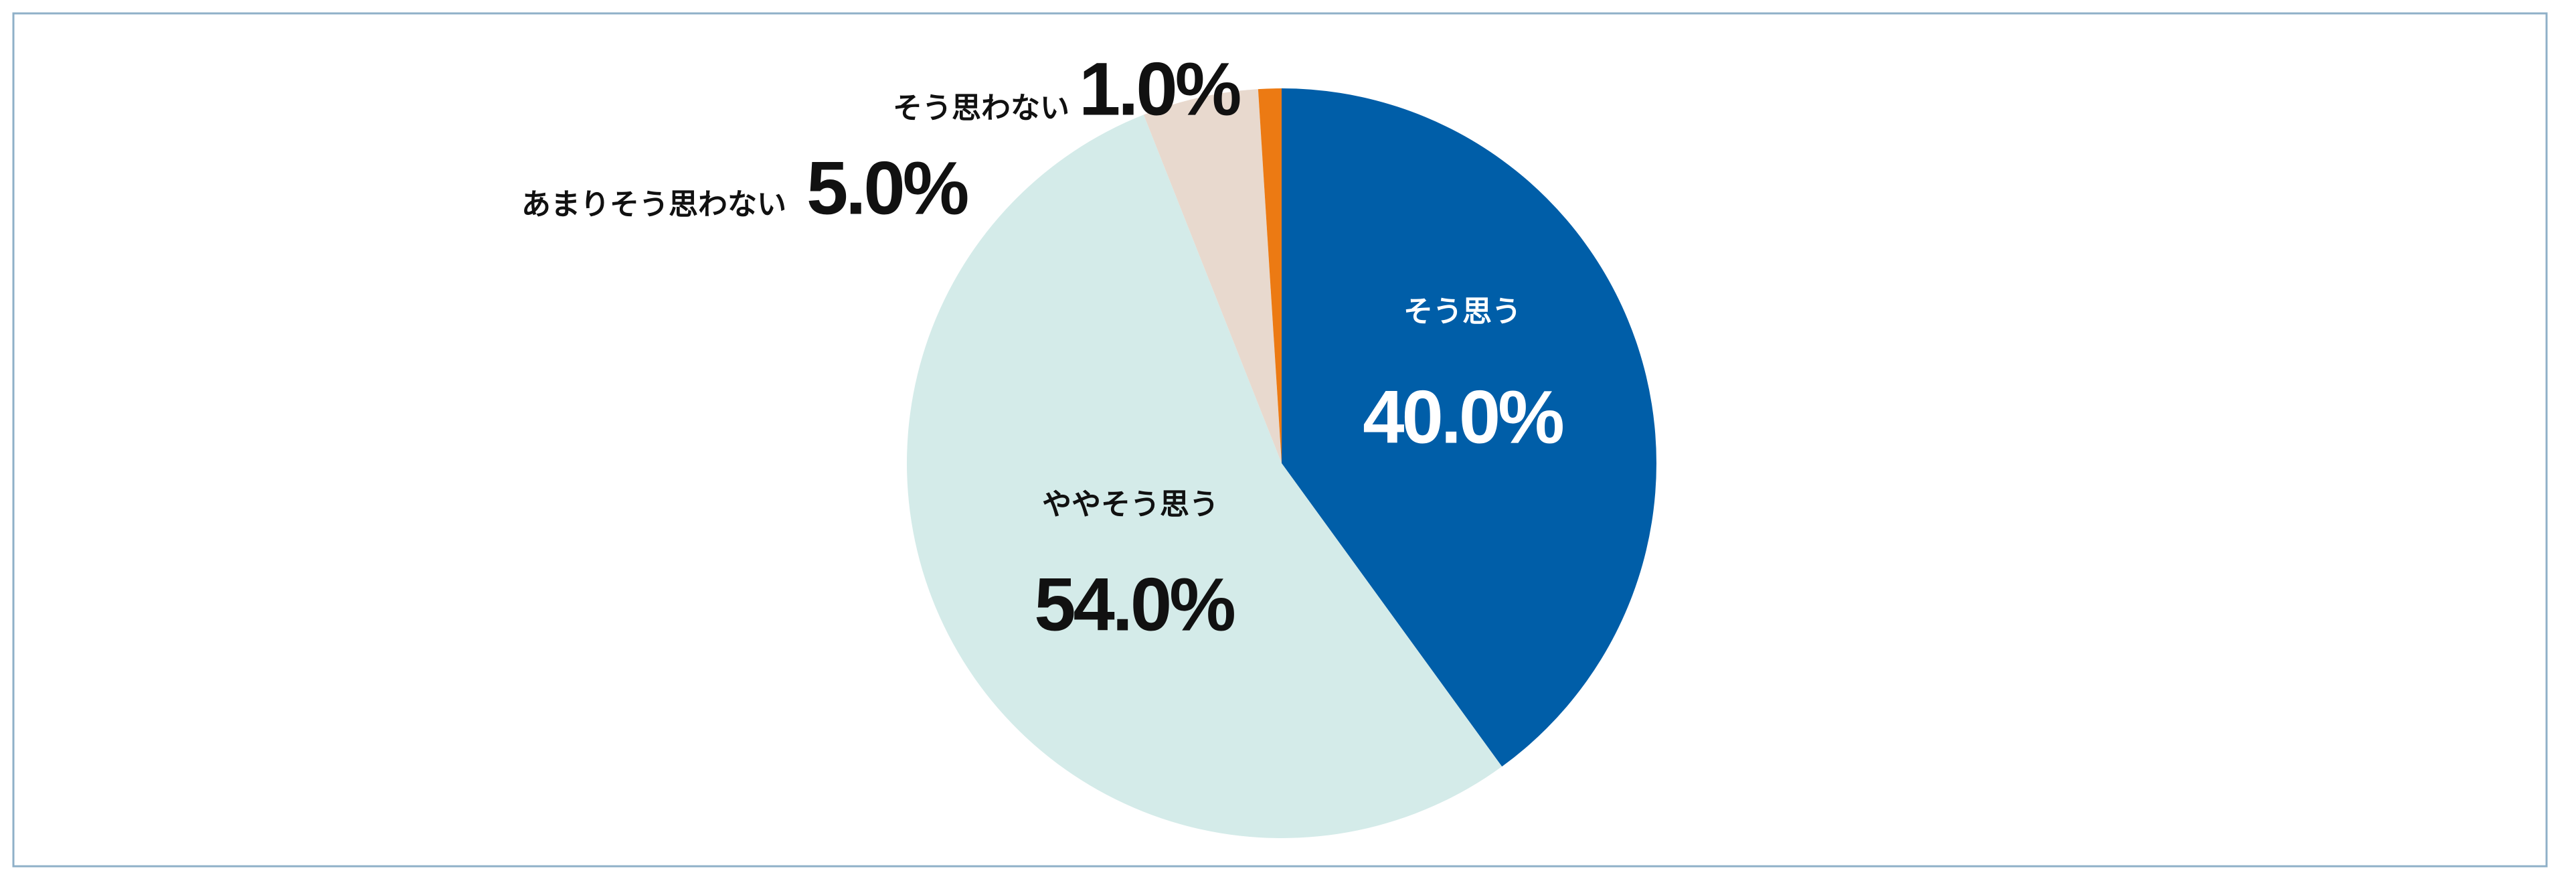  I want to click on value-label: 5.0%, so click(887, 188).